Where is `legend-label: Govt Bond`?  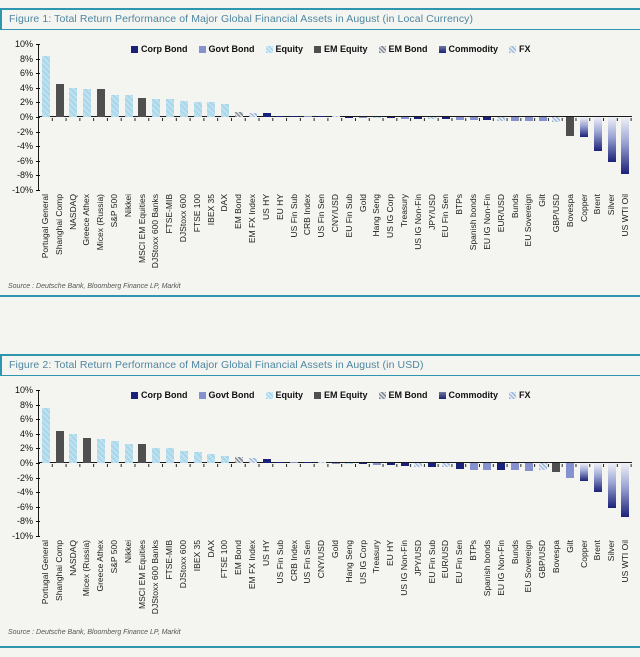
legend-label: Govt Bond is located at coordinates (231, 49).